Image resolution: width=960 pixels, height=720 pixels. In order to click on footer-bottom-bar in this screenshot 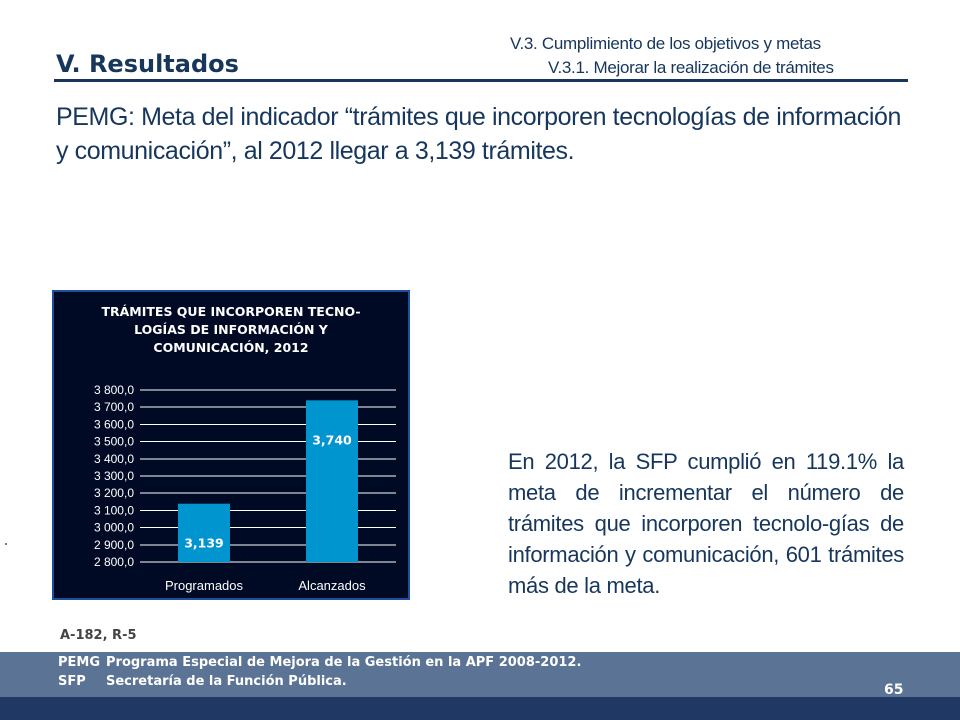, I will do `click(480, 708)`.